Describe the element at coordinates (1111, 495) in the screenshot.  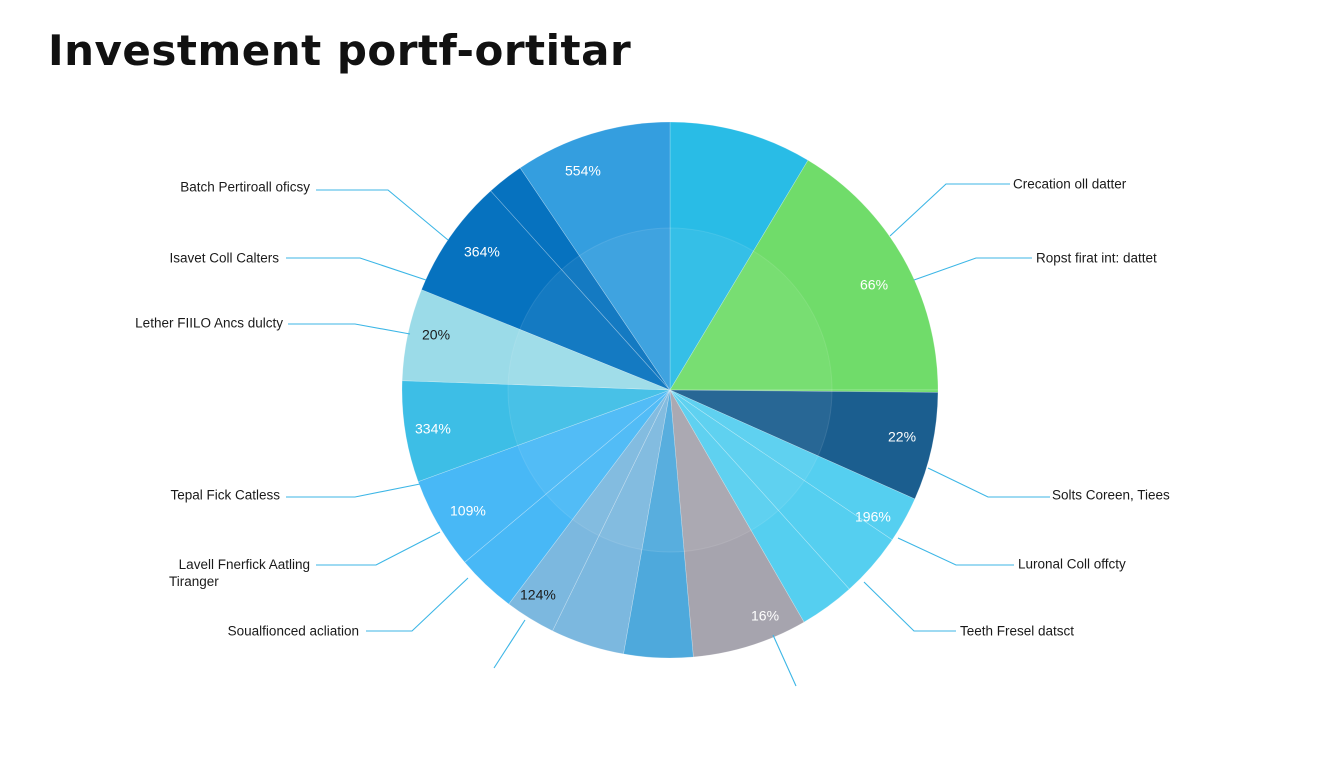
I see `slice-callout-label: Solts Coreen, Tiees` at that location.